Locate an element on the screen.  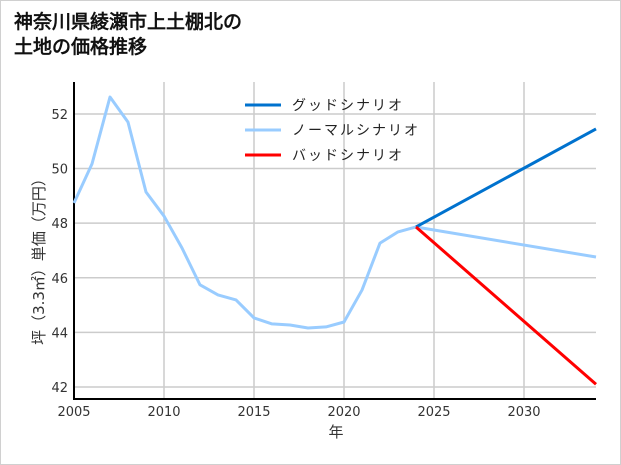
x-tick-label: 2025 is located at coordinates (433, 412).